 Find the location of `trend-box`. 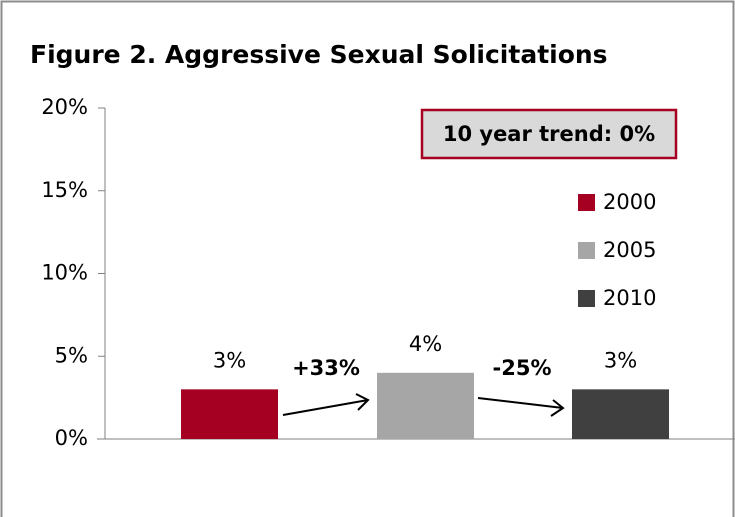

trend-box is located at coordinates (549, 134).